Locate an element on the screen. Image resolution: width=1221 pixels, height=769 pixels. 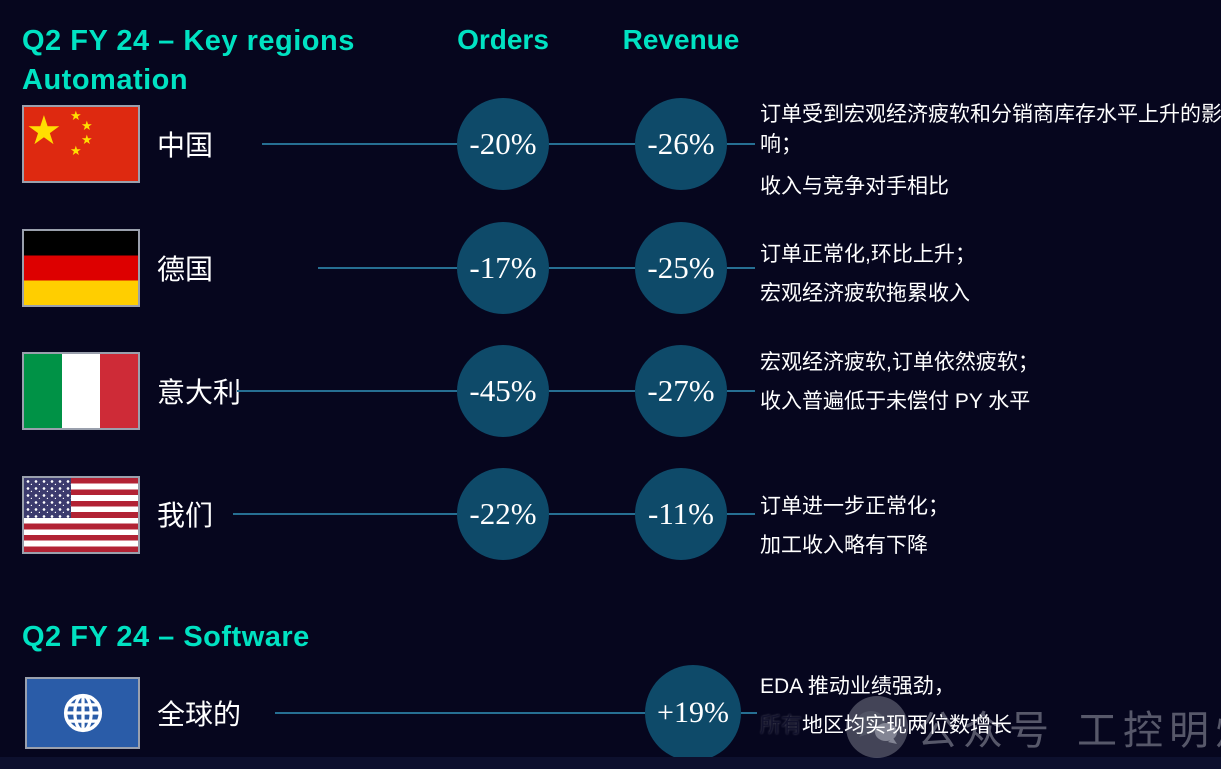
revenue-value-germany: -25% is located at coordinates (681, 268).